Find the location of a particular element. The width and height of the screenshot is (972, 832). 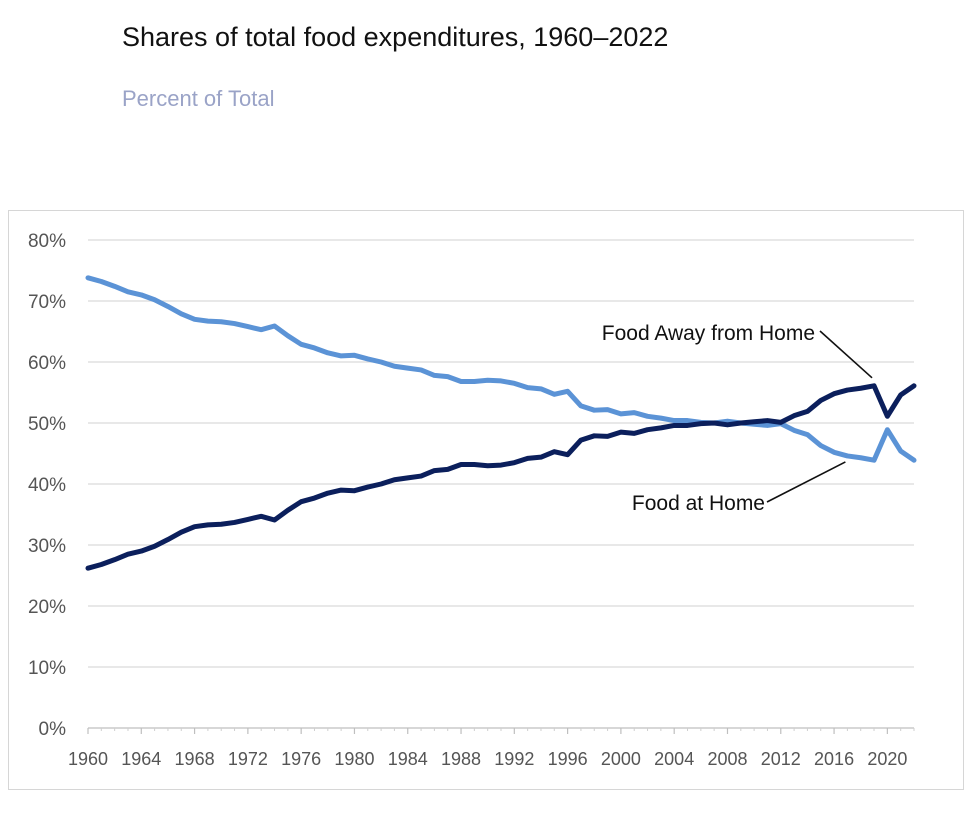

x-tick-label: 1980 is located at coordinates (354, 759).